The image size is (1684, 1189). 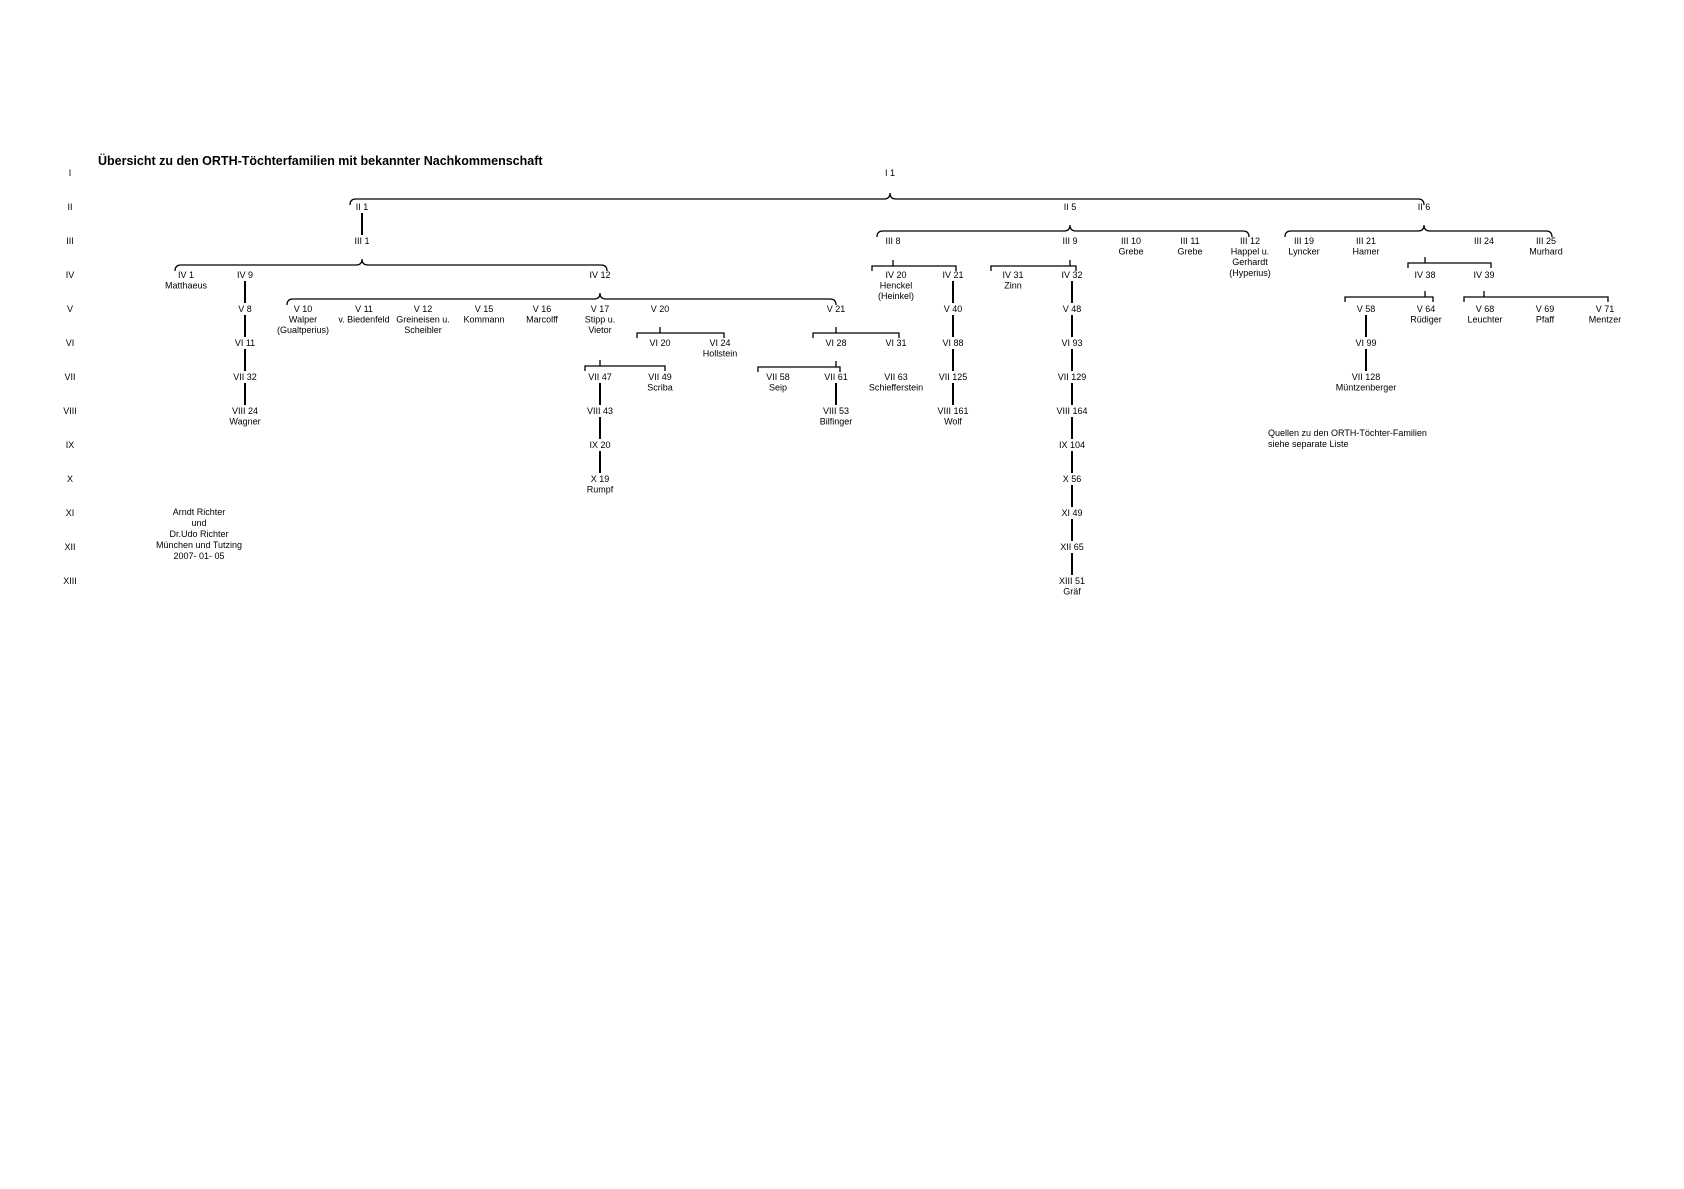 What do you see at coordinates (1189, 241) in the screenshot?
I see `node-id-label: III 11` at bounding box center [1189, 241].